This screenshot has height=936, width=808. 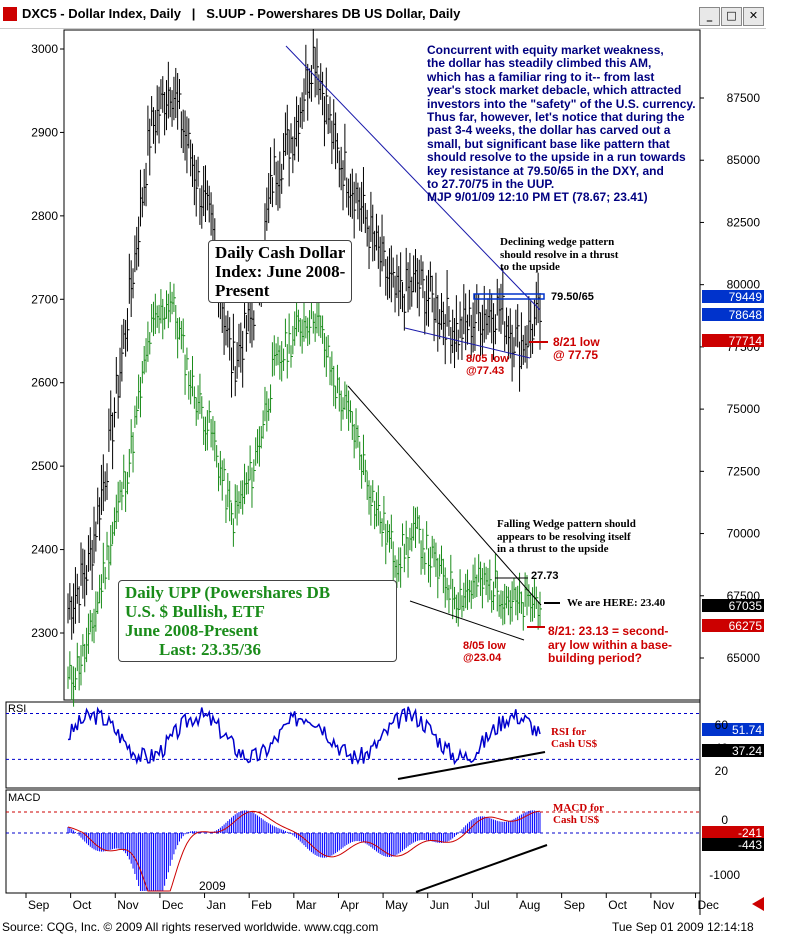 What do you see at coordinates (572, 297) in the screenshot?
I see `dxy-resistance-label: 79.50/65` at bounding box center [572, 297].